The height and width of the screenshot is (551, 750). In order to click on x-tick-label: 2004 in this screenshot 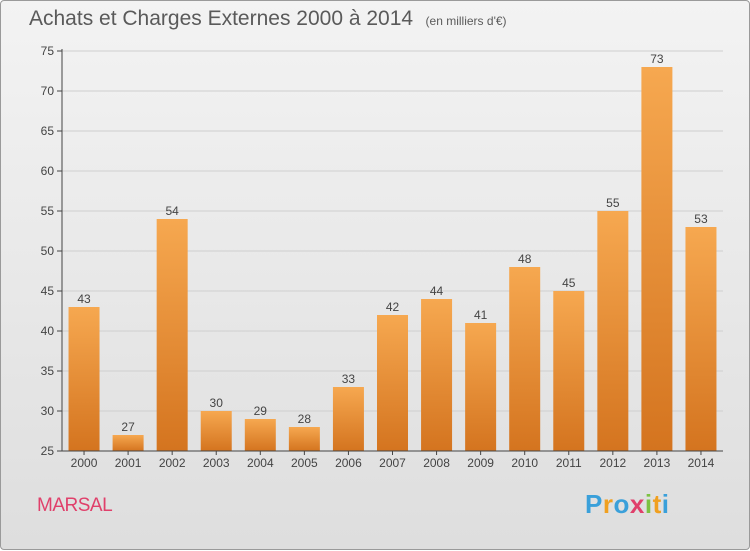, I will do `click(260, 463)`.